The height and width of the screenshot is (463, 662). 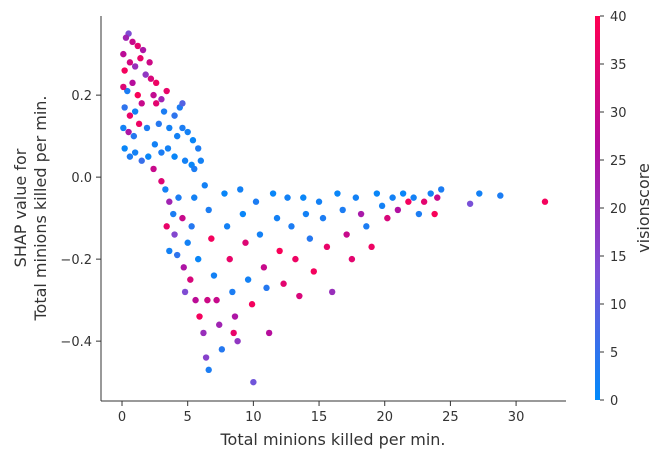 I want to click on colorbar-tick-label: 10, so click(x=618, y=305).